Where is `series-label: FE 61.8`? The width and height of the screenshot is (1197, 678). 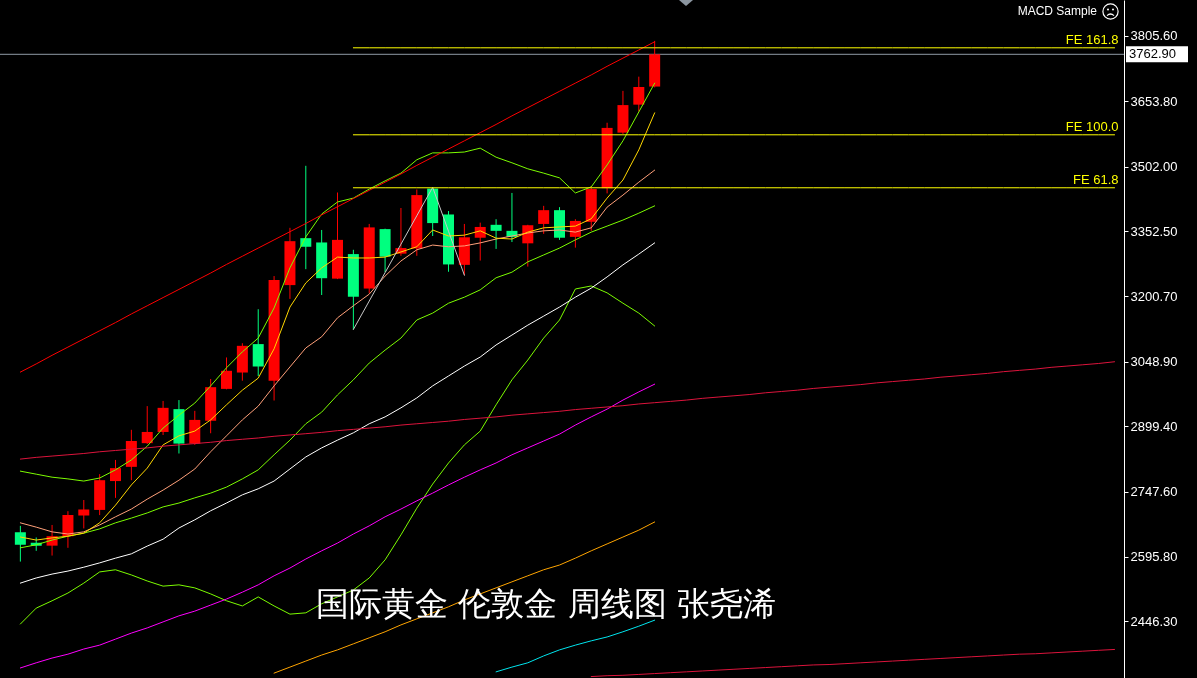 series-label: FE 61.8 is located at coordinates (1096, 179).